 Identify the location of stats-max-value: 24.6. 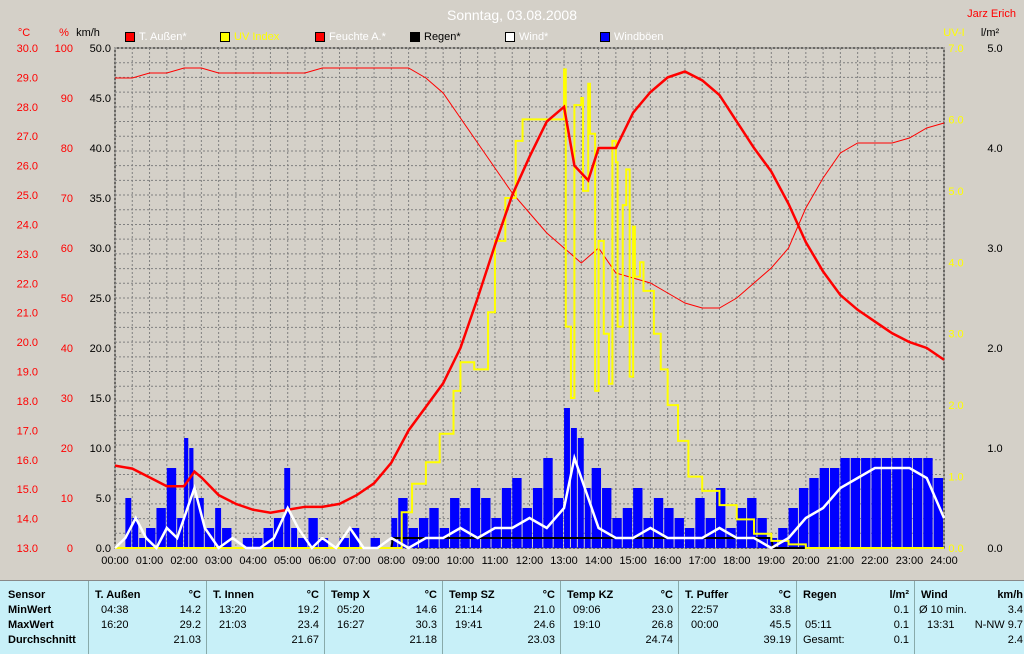
(544, 625).